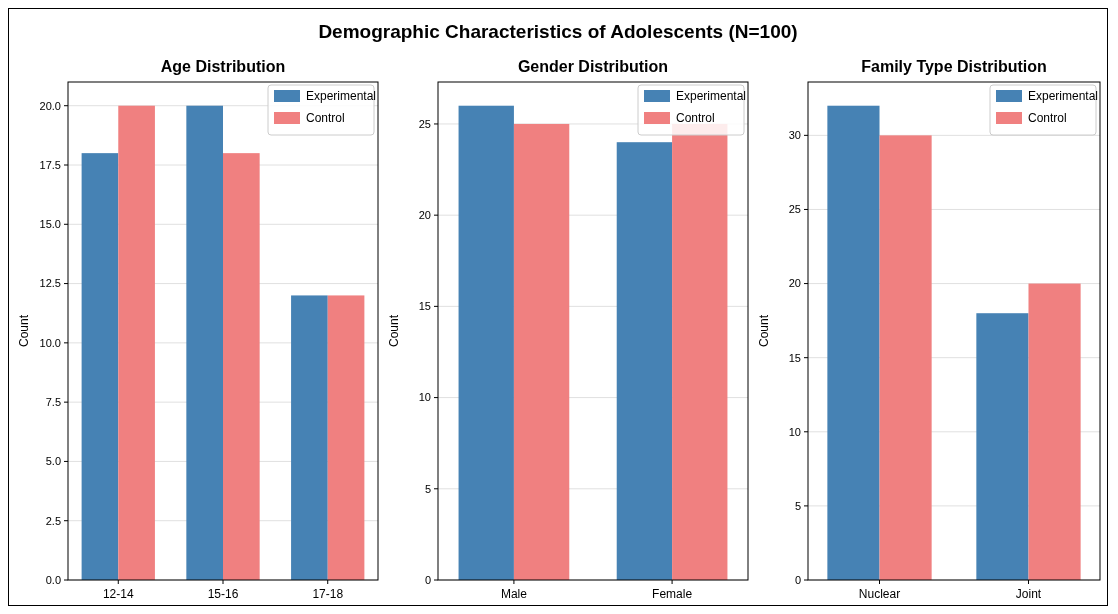 This screenshot has width=1118, height=614. I want to click on y-tick-label: 30, so click(794, 135).